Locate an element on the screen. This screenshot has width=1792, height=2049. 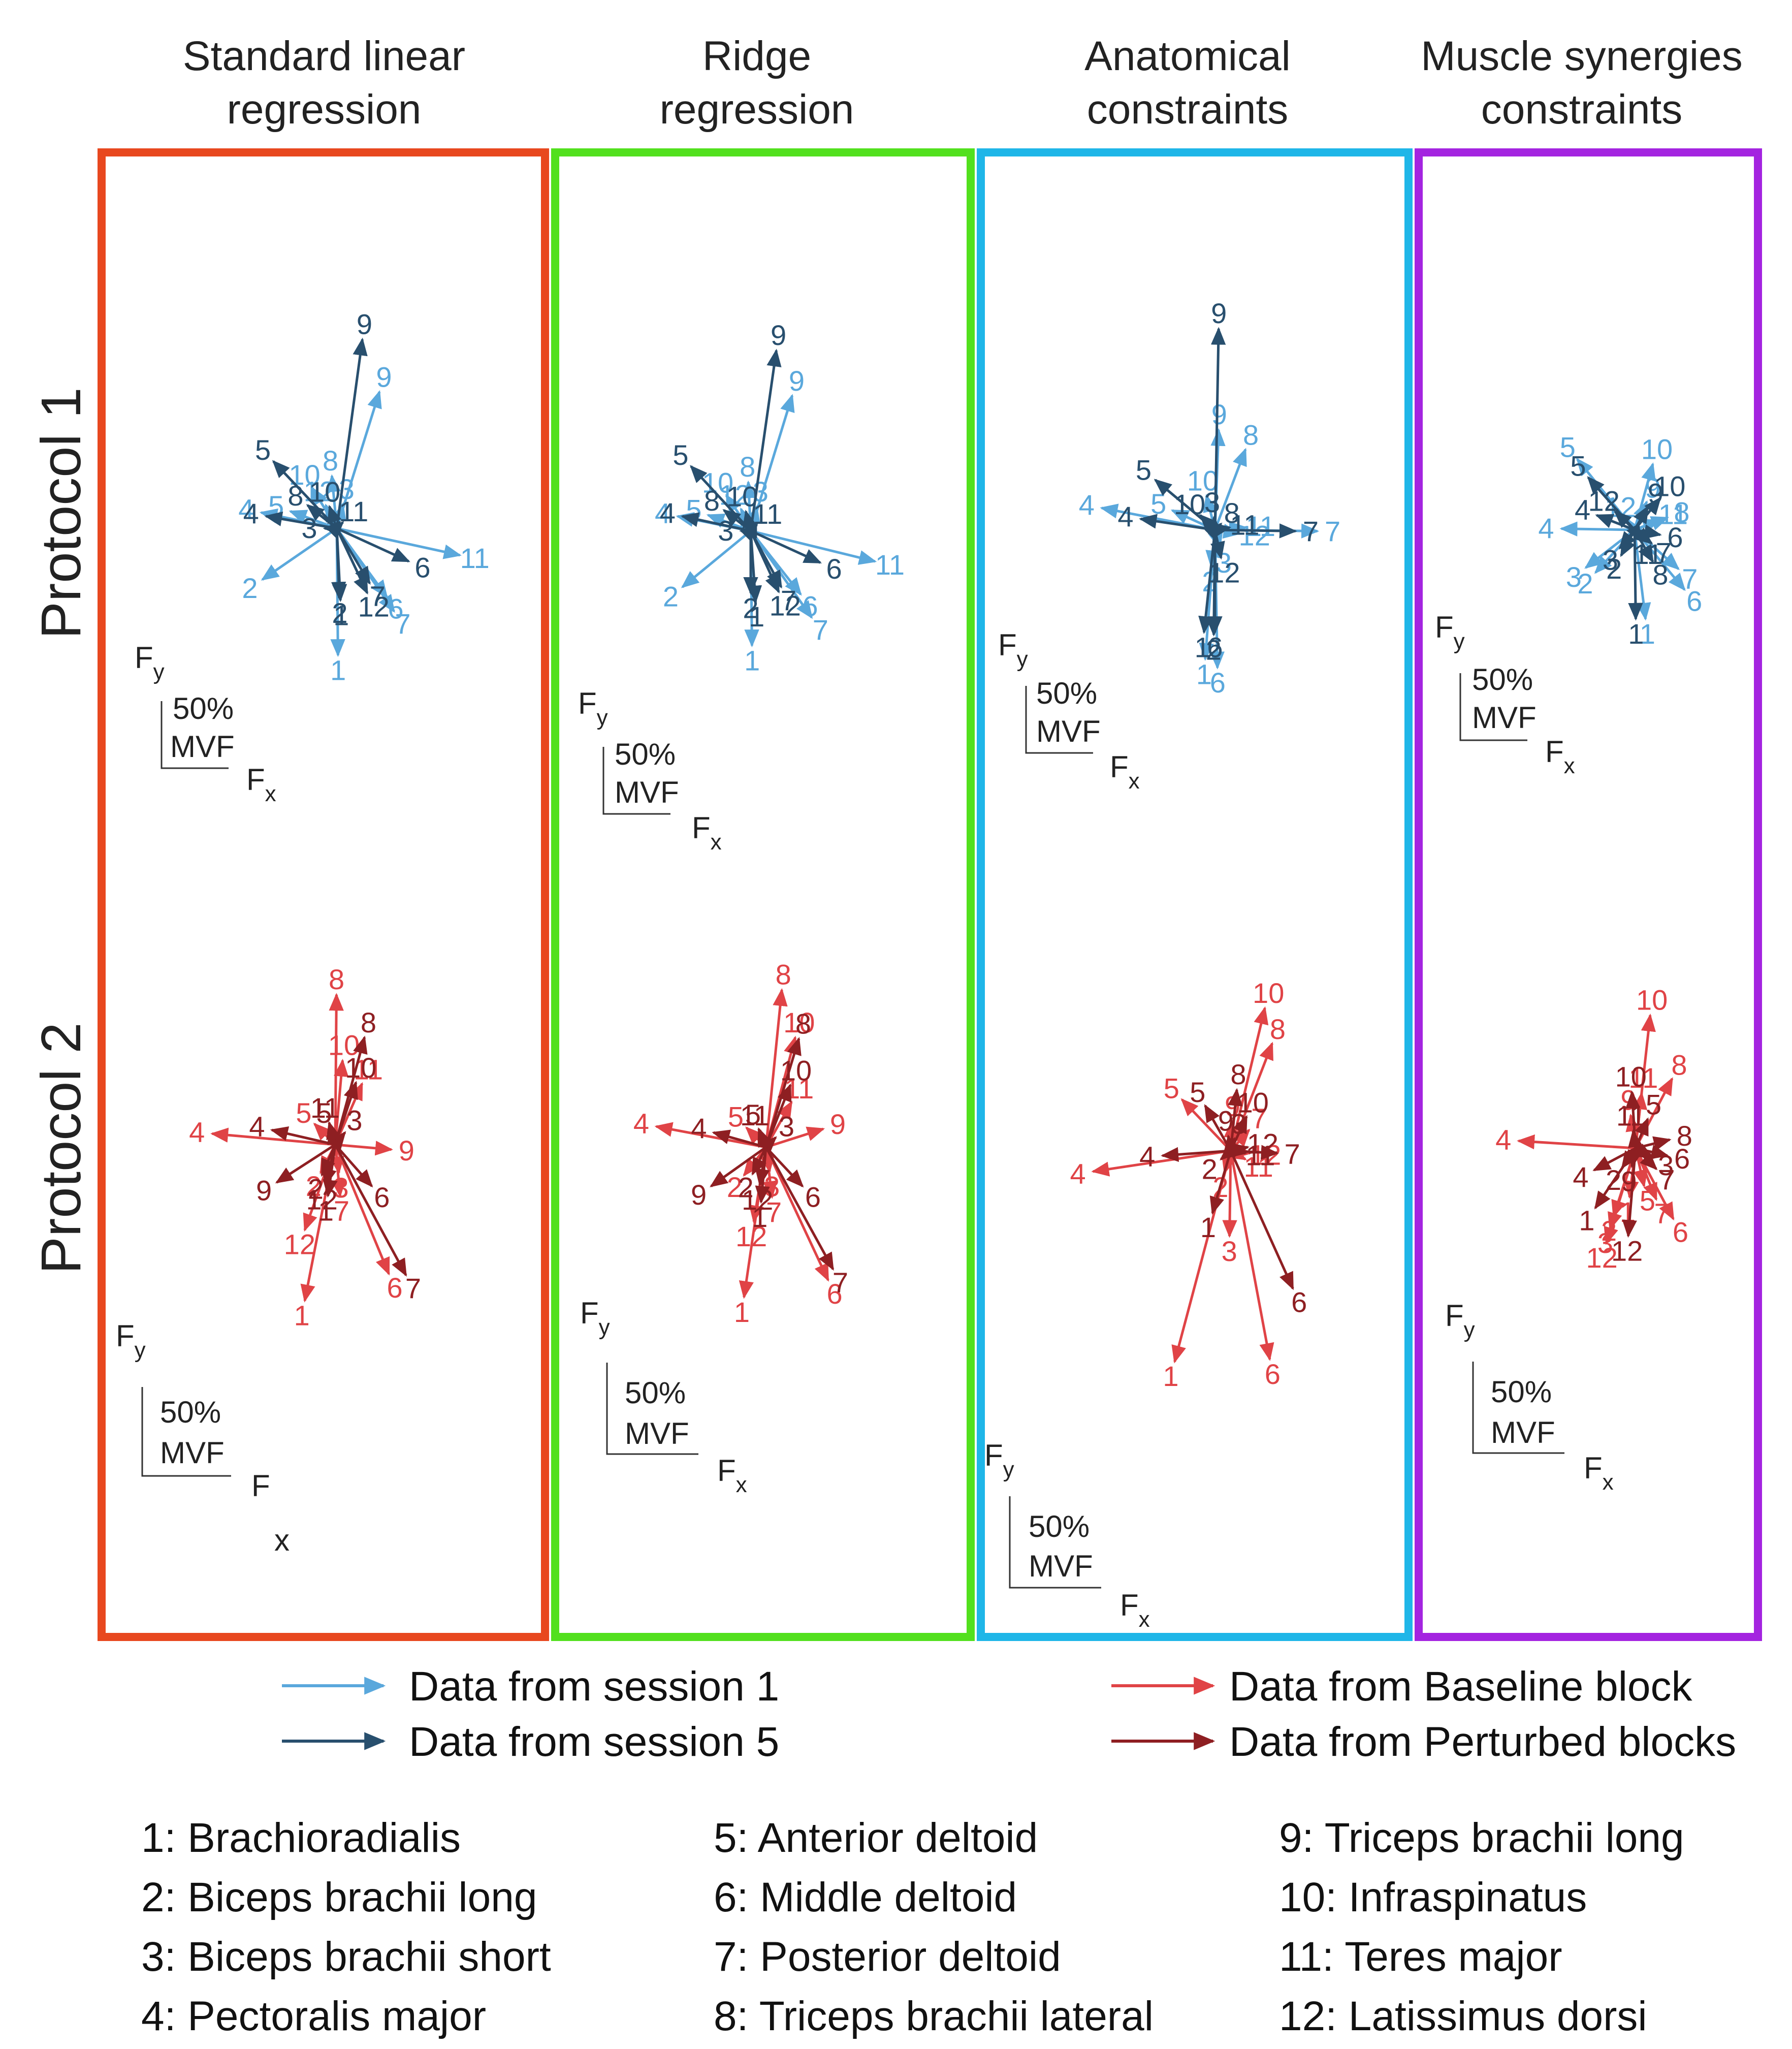
vector-label-session5-m8: 8 is located at coordinates (1660, 574).